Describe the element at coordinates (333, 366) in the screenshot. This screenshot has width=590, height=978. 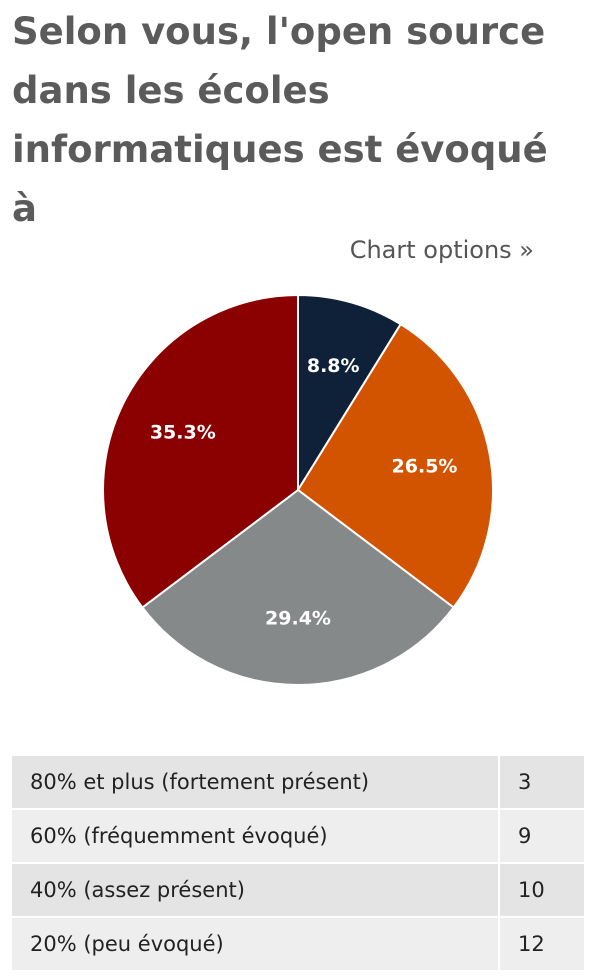
I see `slice-percent-label: 8.8%` at that location.